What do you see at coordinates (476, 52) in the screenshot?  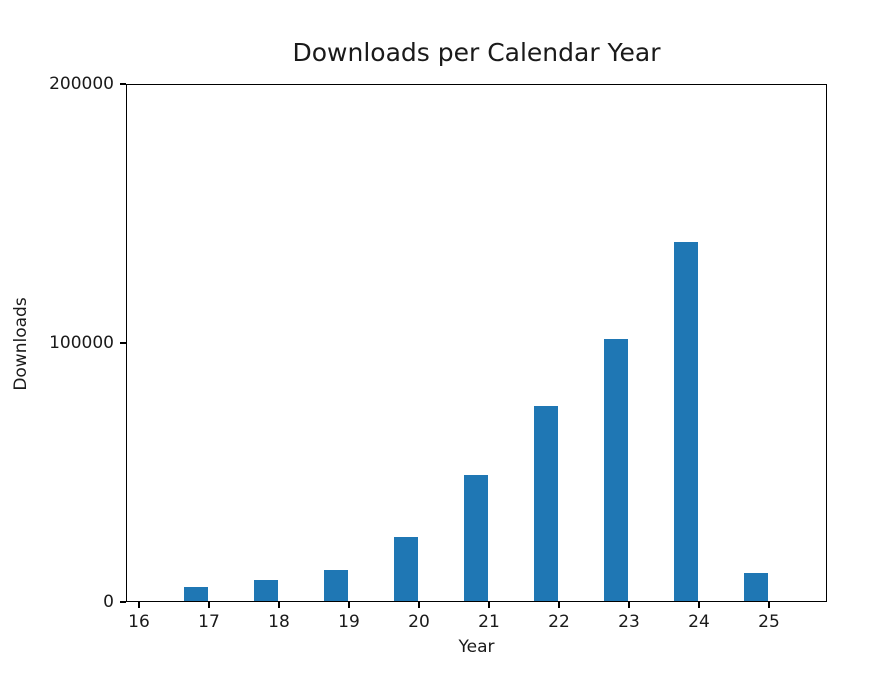 I see `chart-title: Downloads per Calendar Year` at bounding box center [476, 52].